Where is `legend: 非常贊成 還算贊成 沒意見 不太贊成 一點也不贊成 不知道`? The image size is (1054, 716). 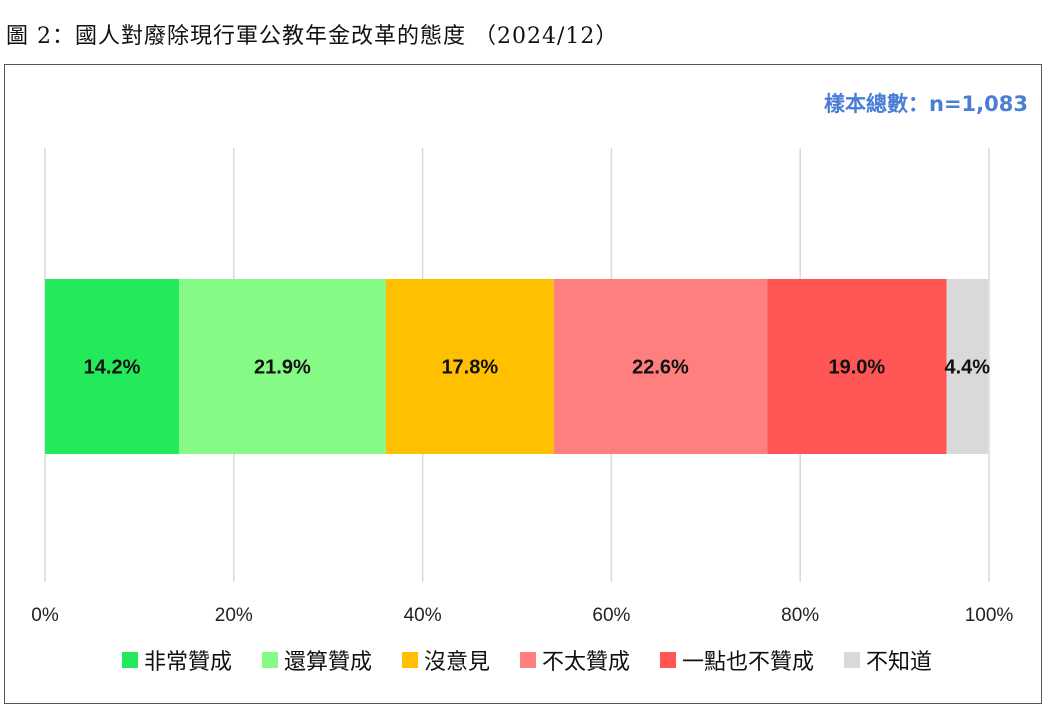 legend: 非常贊成 還算贊成 沒意見 不太贊成 一點也不贊成 不知道 is located at coordinates (527, 660).